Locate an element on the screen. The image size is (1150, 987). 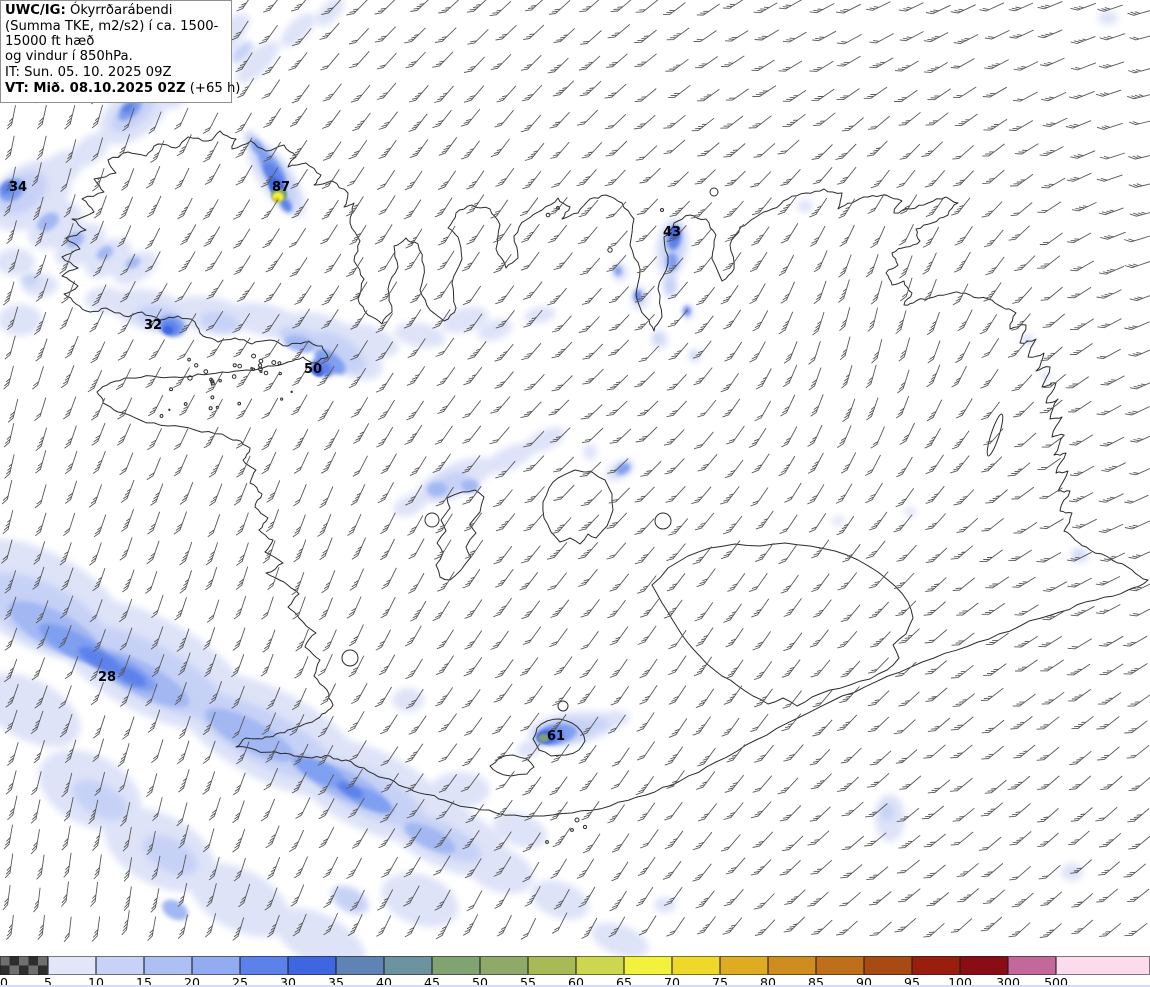
colorbar-tick-label: 100 is located at coordinates (960, 981).